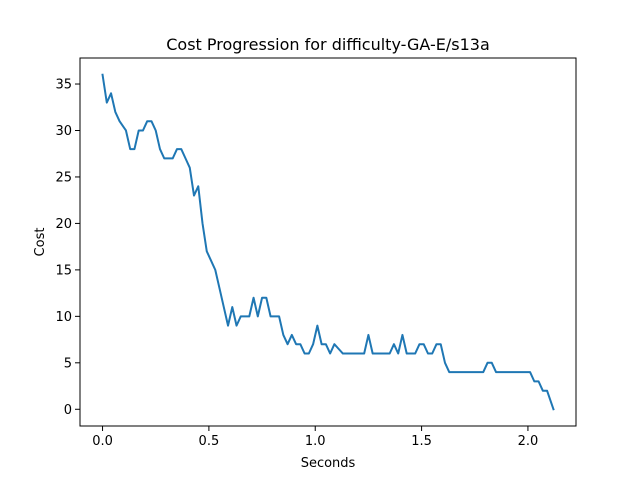  Describe the element at coordinates (63, 85) in the screenshot. I see `y-tick-label: 35` at that location.